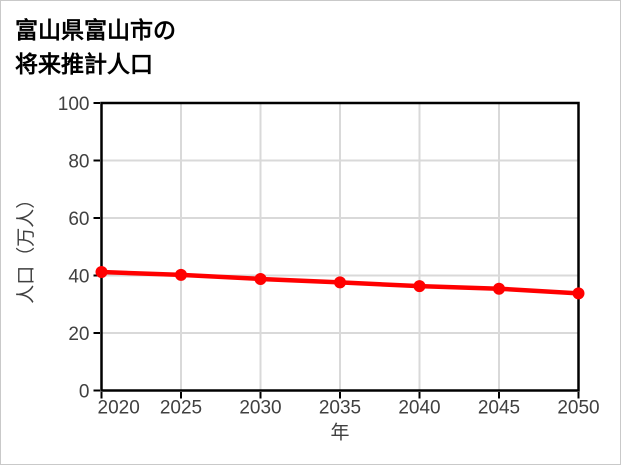 The image size is (621, 465). I want to click on data-point-2050, so click(578, 293).